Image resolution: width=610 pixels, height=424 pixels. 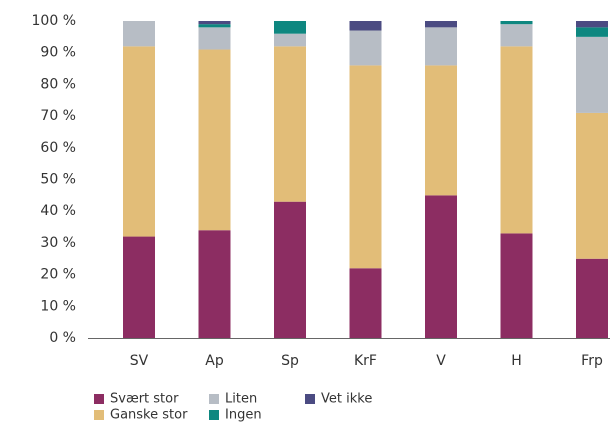 I want to click on x-tick-label: V, so click(x=441, y=361).